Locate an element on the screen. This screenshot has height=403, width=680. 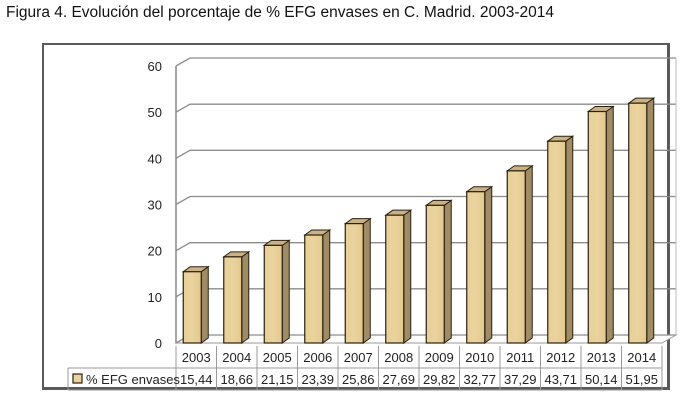
data-label: 43,71 is located at coordinates (560, 379).